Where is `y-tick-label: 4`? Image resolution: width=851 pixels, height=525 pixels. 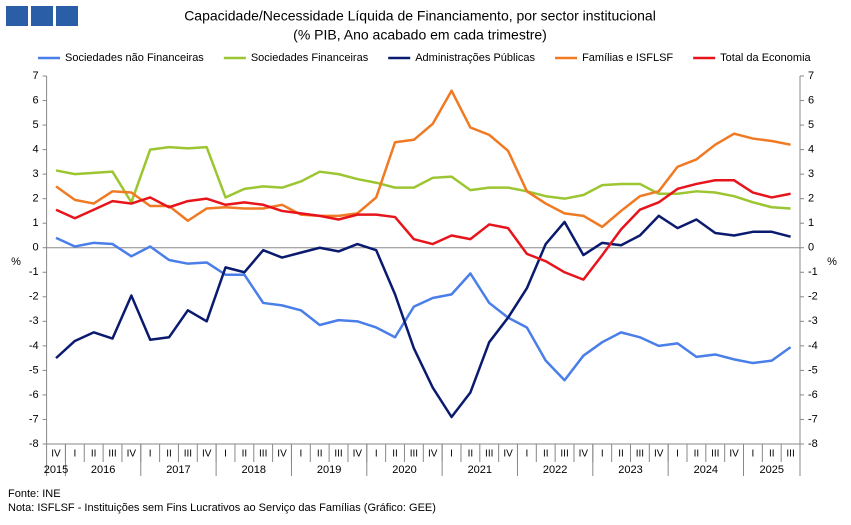
y-tick-label: 4 is located at coordinates (35, 150).